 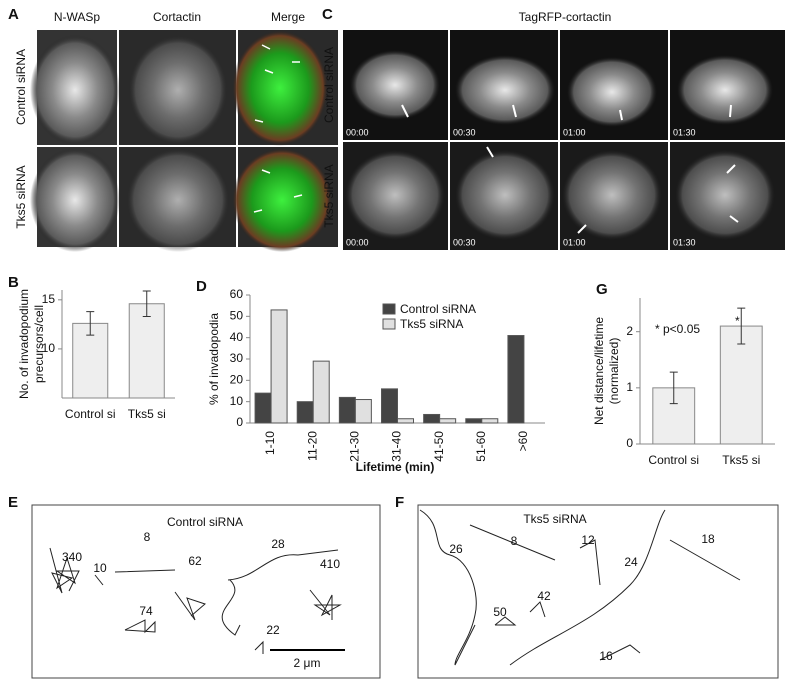 What do you see at coordinates (677, 329) in the screenshot?
I see `annotation: * p<0.05` at bounding box center [677, 329].